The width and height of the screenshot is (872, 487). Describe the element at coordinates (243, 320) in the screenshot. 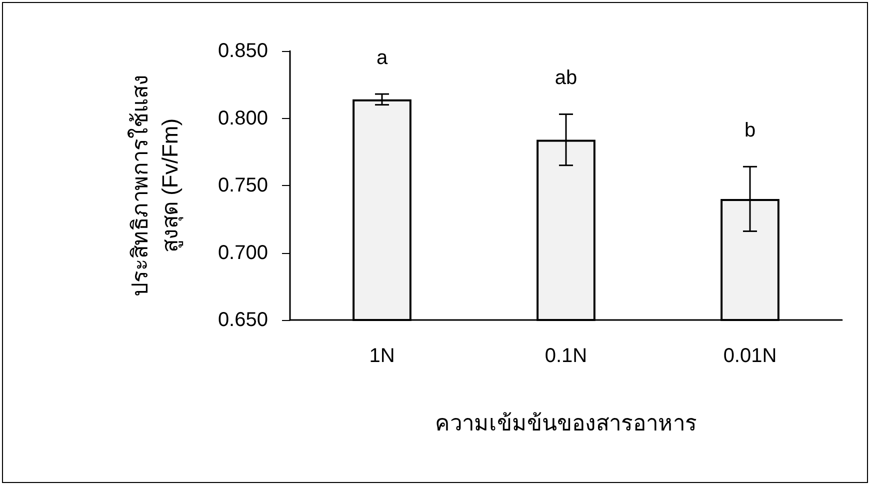

I see `y-tick-label: 0.650` at that location.